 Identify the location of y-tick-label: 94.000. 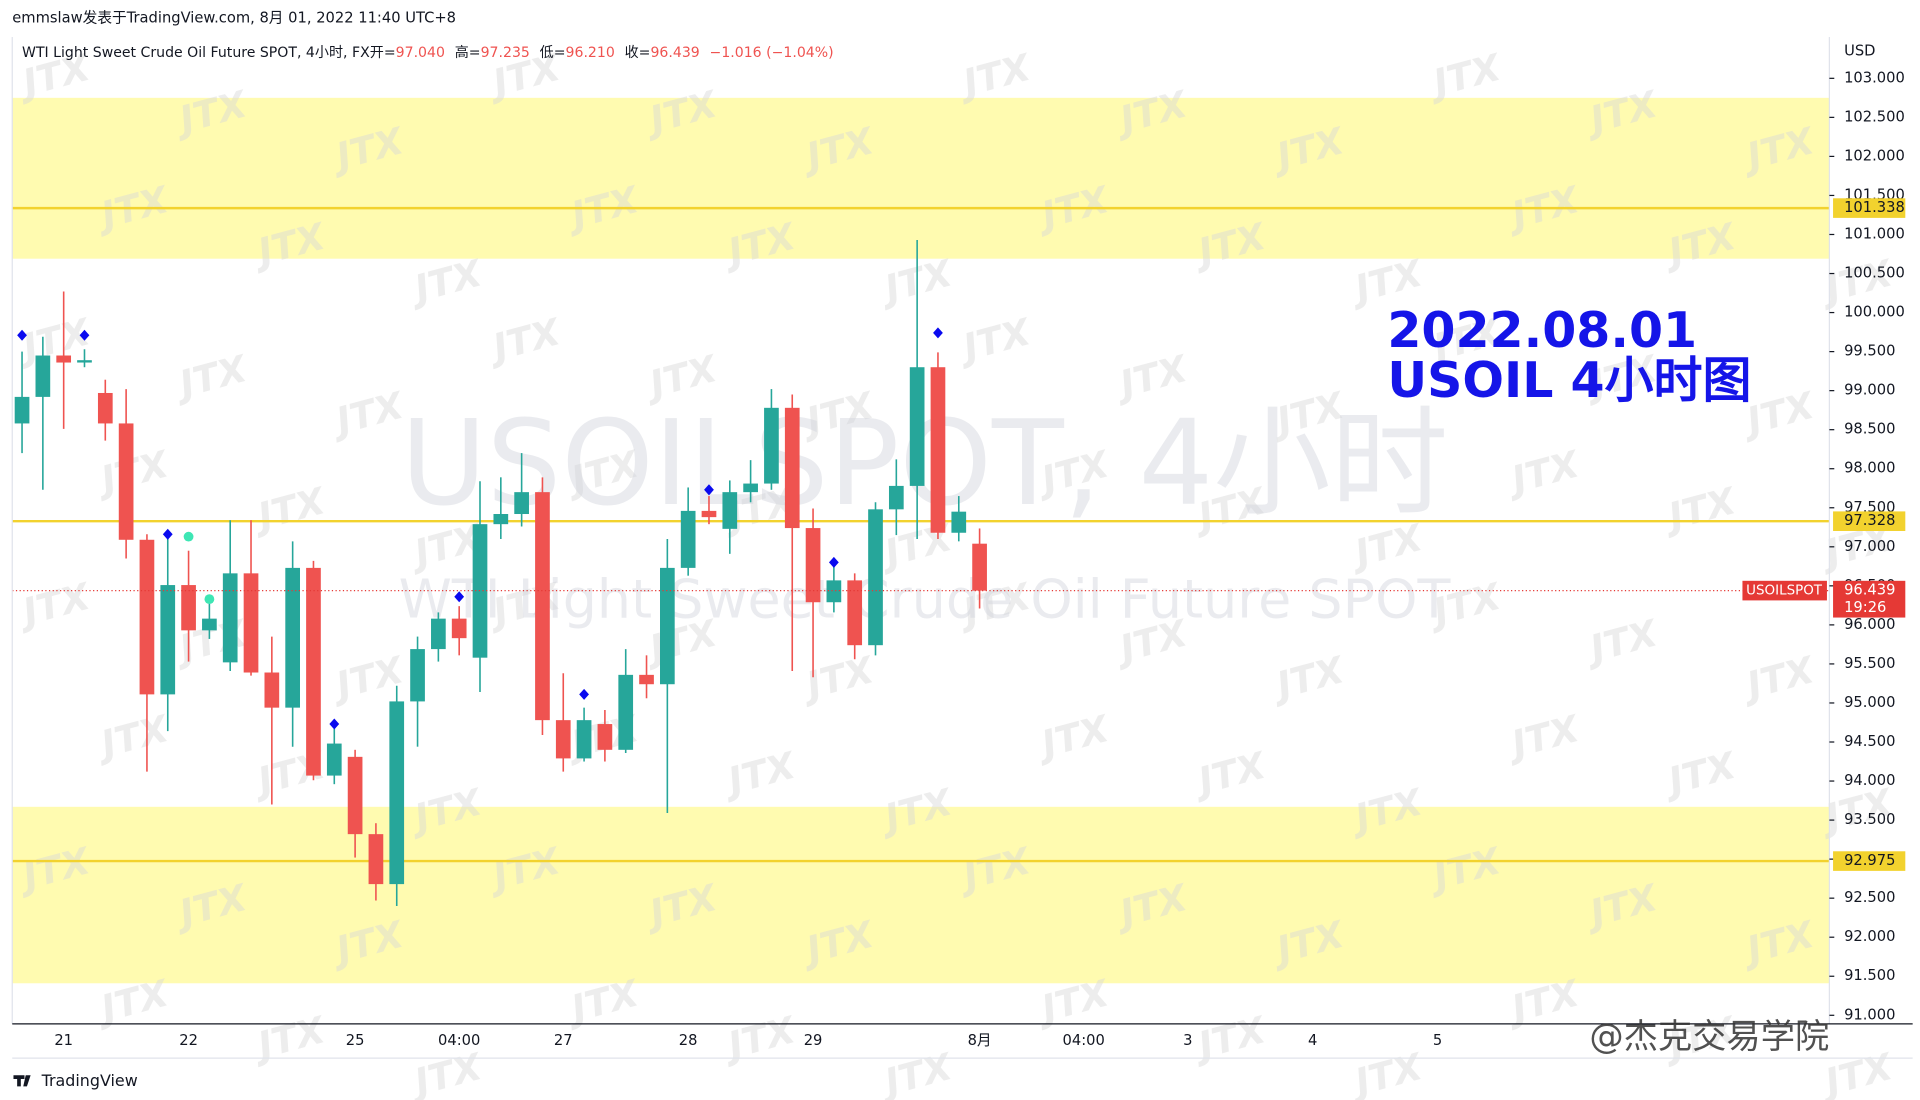
(1869, 780).